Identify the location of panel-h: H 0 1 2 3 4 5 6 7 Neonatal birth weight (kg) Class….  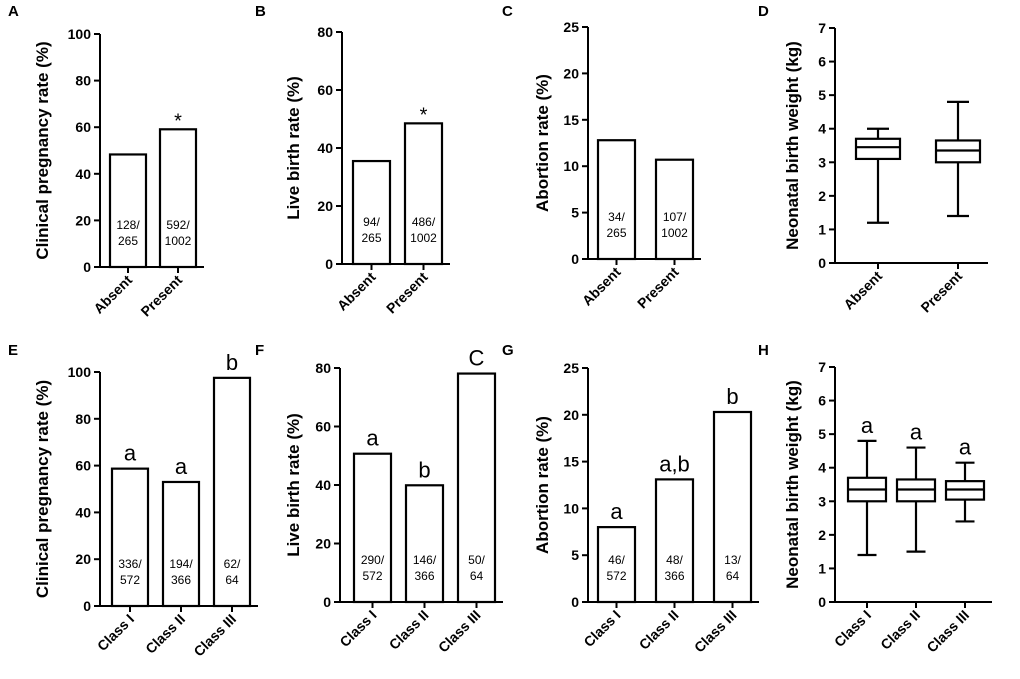
(875, 499).